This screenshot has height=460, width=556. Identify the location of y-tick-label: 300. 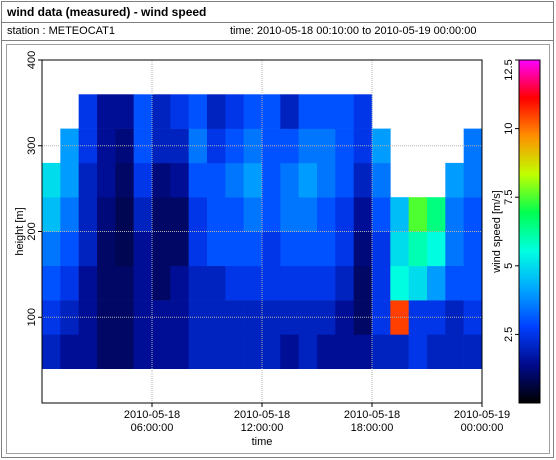
(32, 146).